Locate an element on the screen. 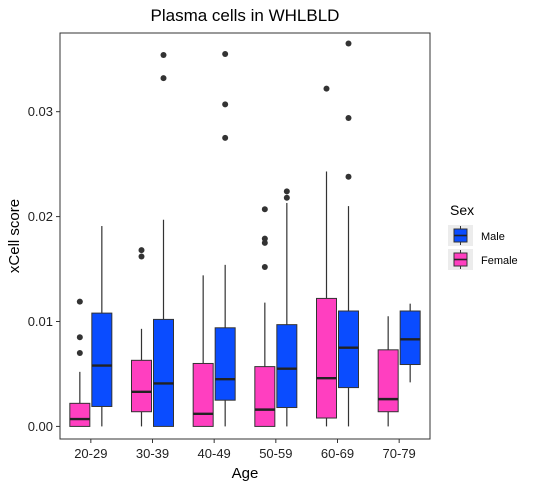 This screenshot has width=536, height=489. legend-label: Female is located at coordinates (499, 261).